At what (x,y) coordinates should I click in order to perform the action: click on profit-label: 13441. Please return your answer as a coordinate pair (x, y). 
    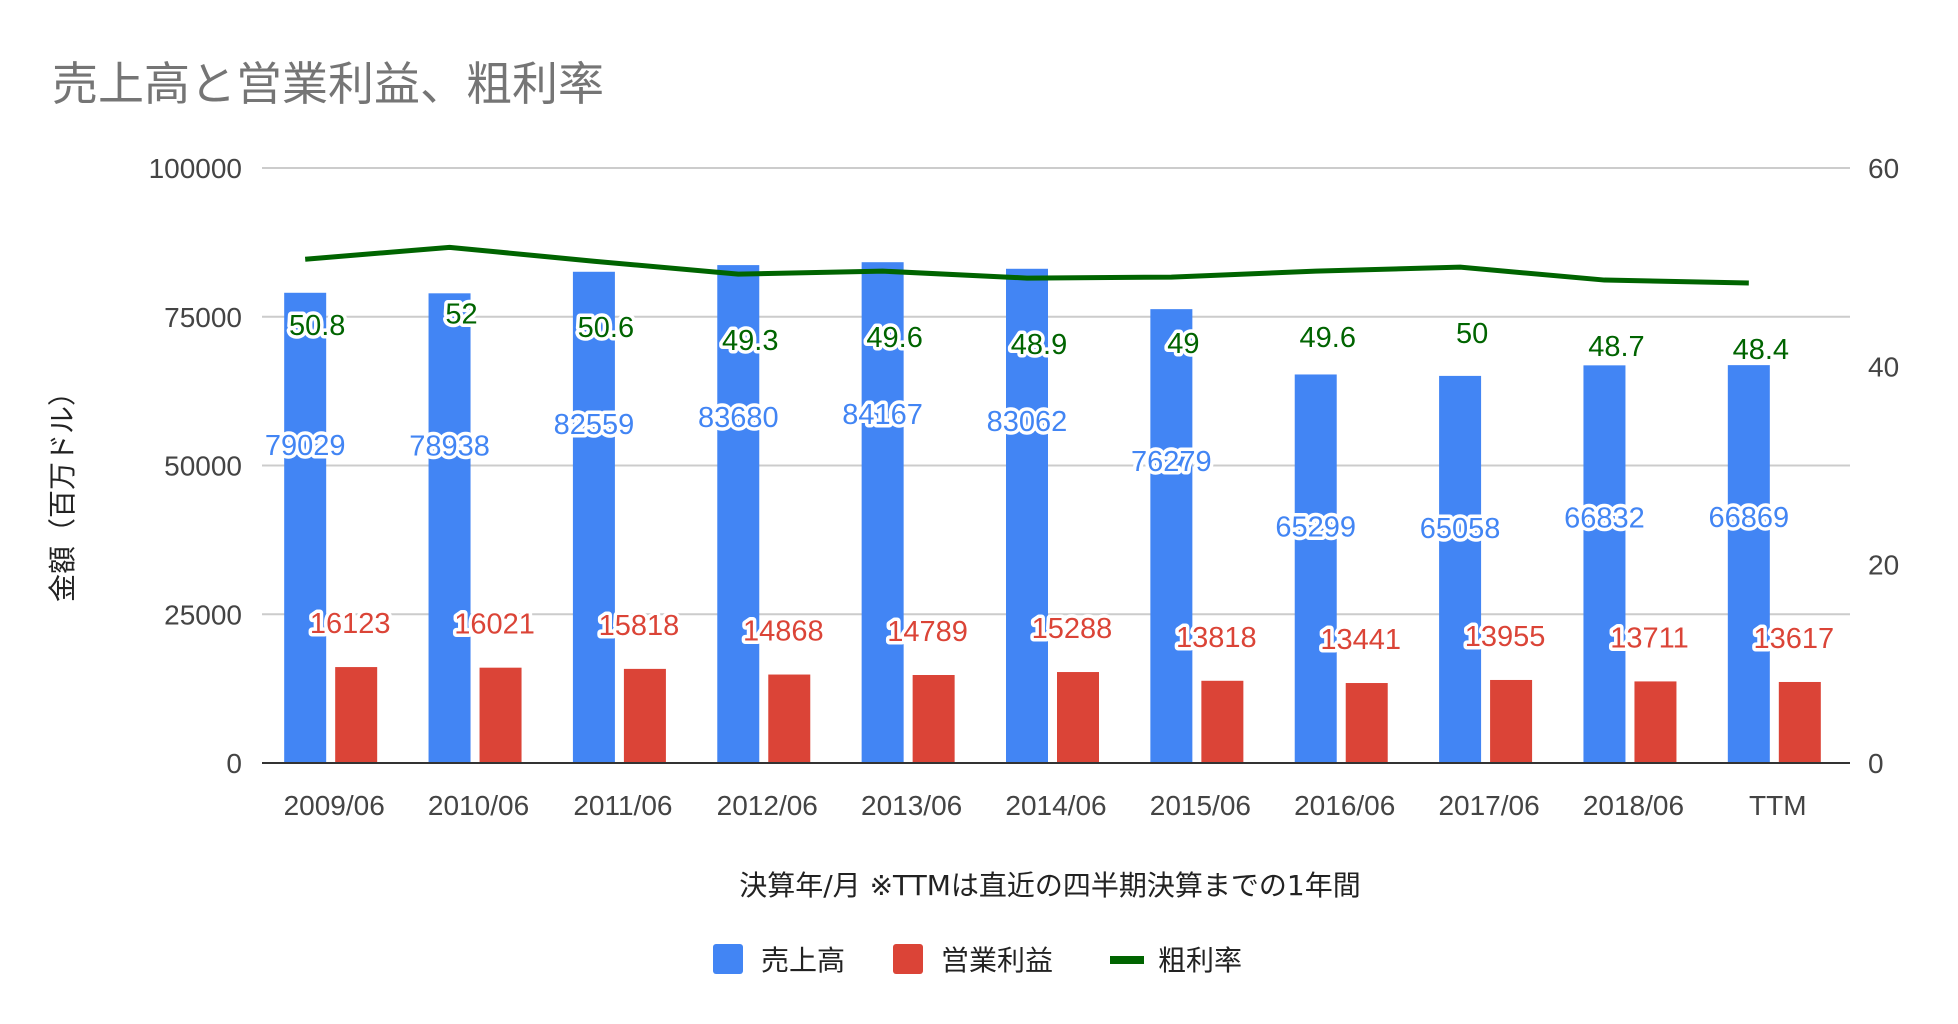
    Looking at the image, I should click on (1360, 640).